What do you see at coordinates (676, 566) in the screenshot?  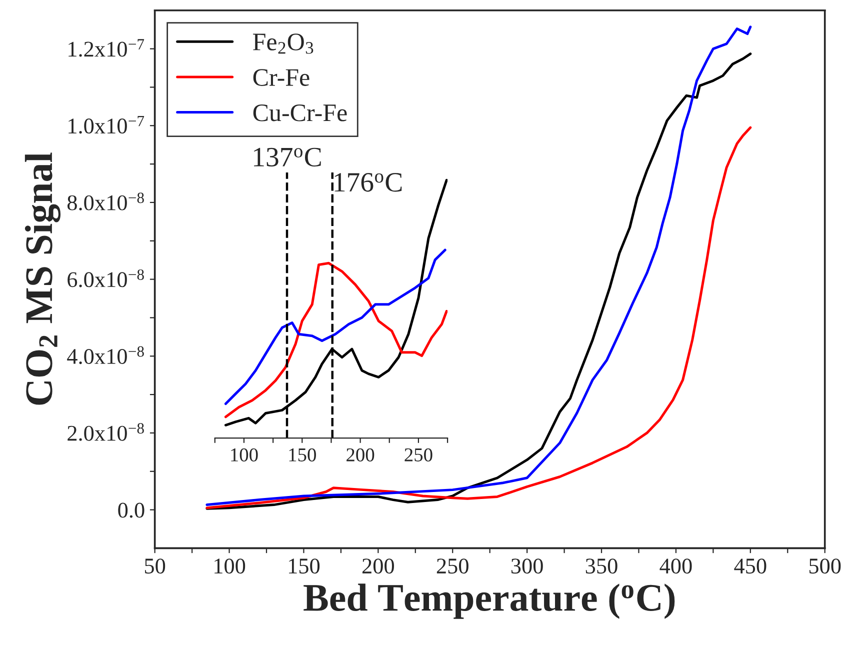 I see `x-tick-label: 400` at bounding box center [676, 566].